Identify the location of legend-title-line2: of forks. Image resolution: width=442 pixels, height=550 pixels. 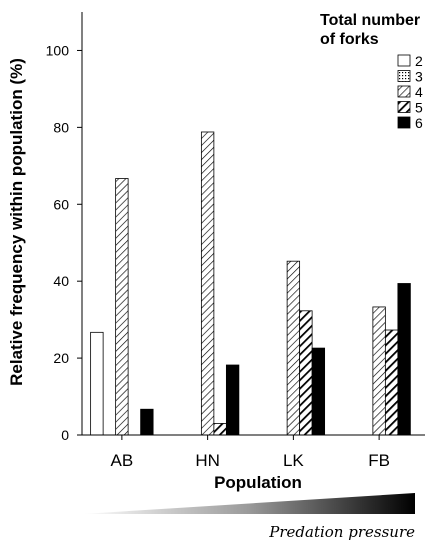
(349, 39).